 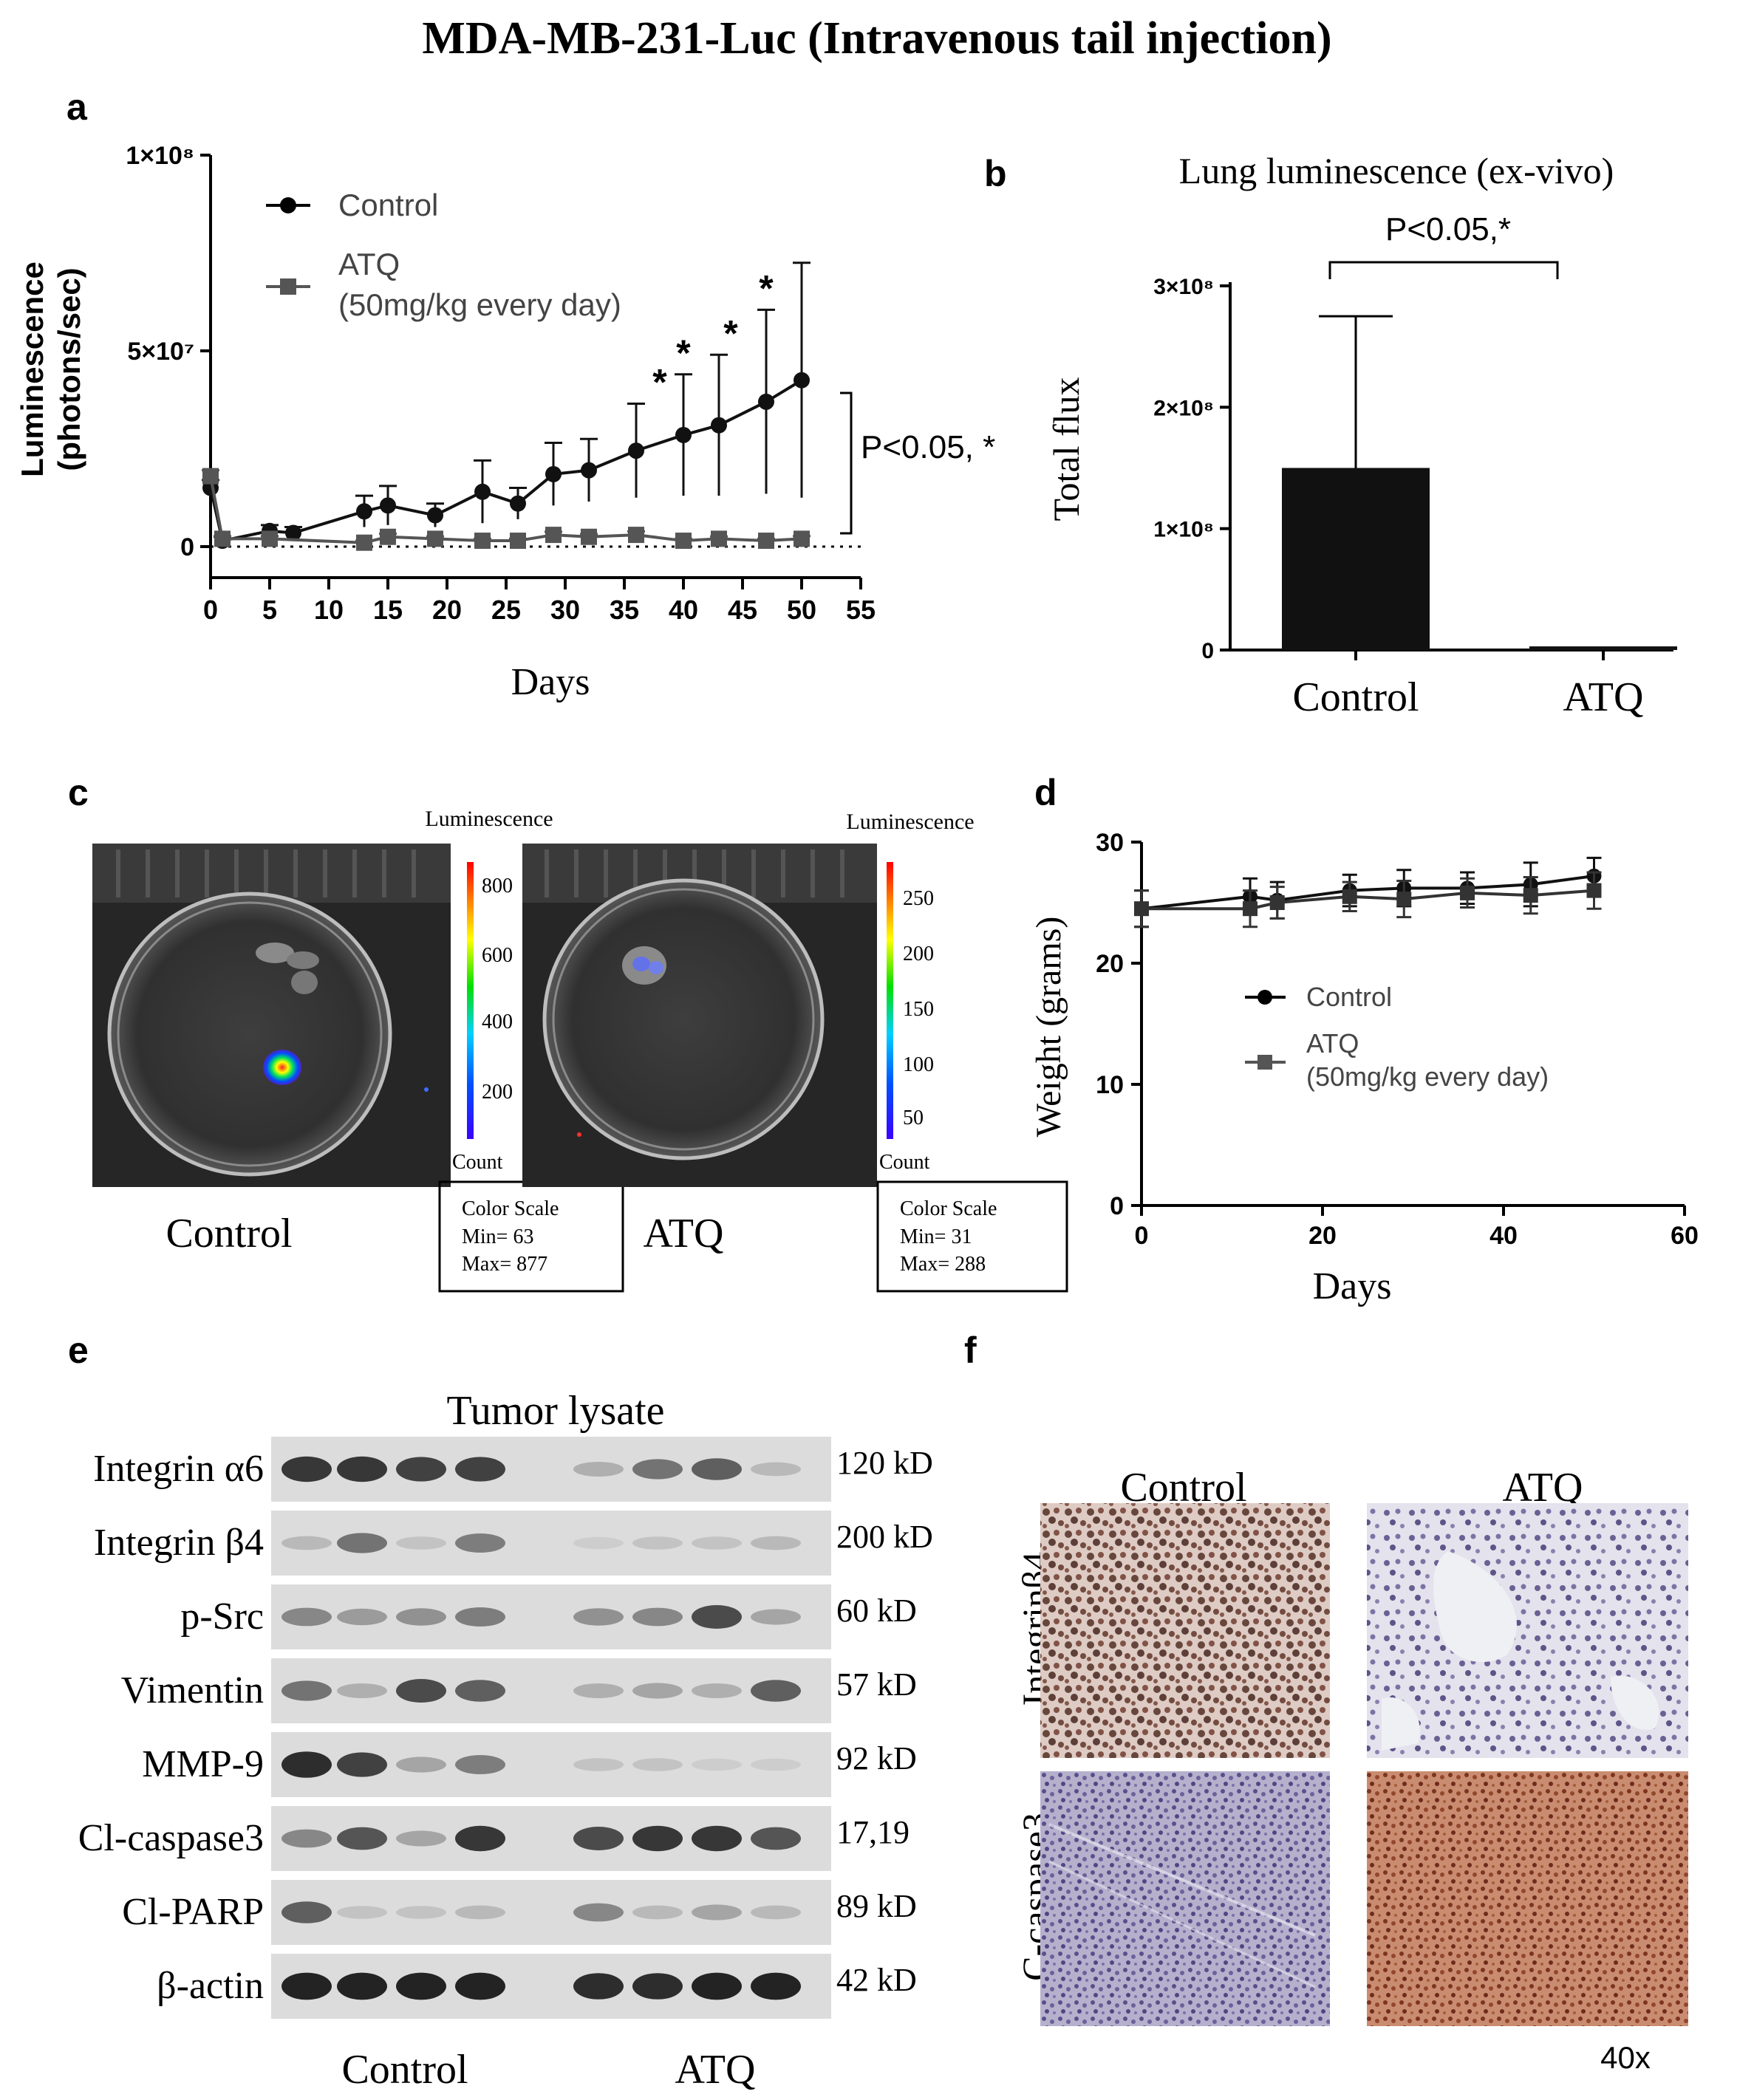 What do you see at coordinates (1185, 1898) in the screenshot?
I see `panel-f-image-control-caspase` at bounding box center [1185, 1898].